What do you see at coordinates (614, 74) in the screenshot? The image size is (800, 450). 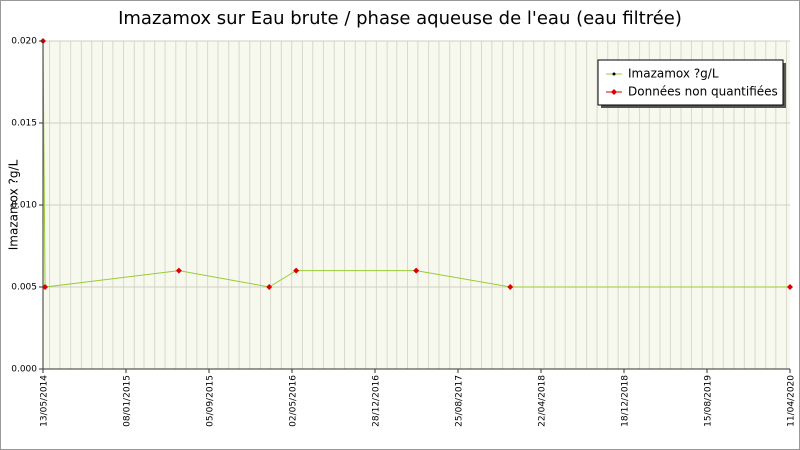 I see `legend-dot` at bounding box center [614, 74].